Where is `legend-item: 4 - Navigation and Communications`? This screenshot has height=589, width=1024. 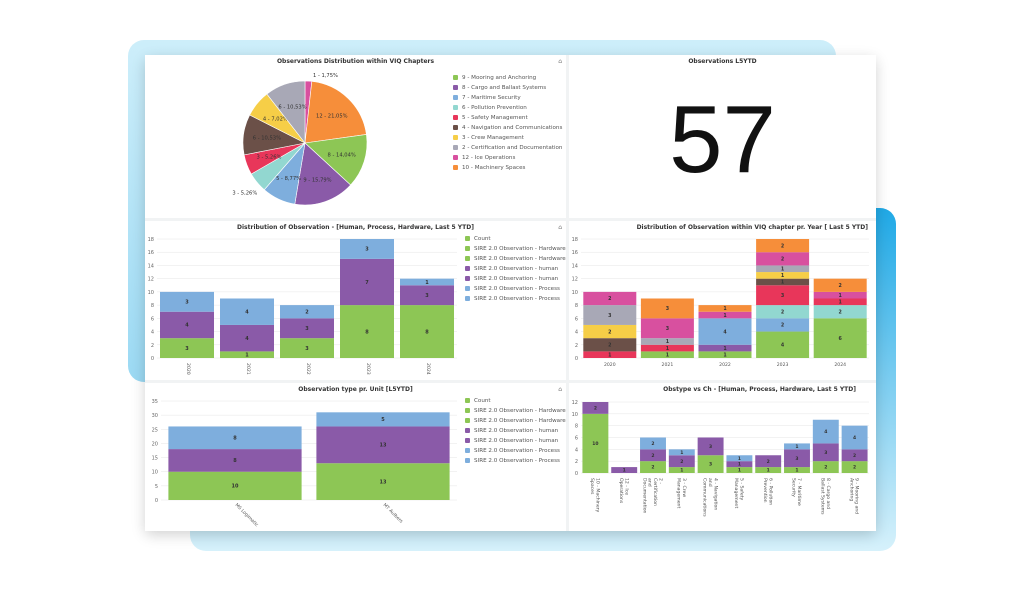
legend-item: 4 - Navigation and Communications is located at coordinates (507, 130).